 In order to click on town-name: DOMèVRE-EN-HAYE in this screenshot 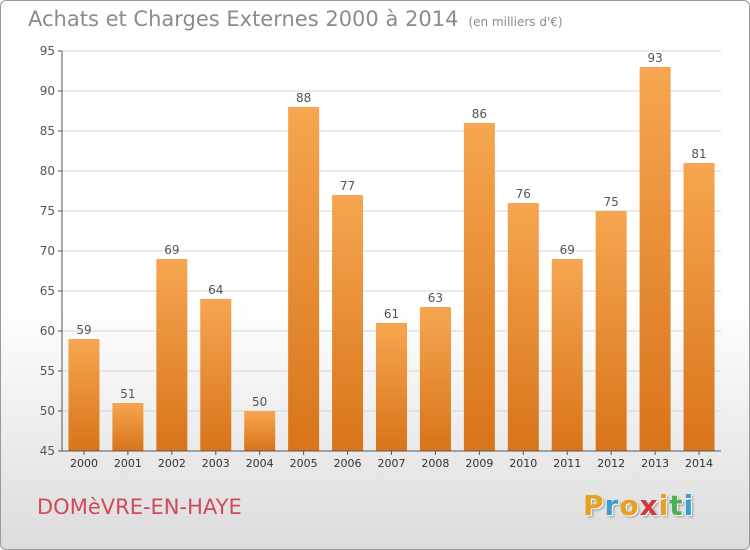, I will do `click(139, 507)`.